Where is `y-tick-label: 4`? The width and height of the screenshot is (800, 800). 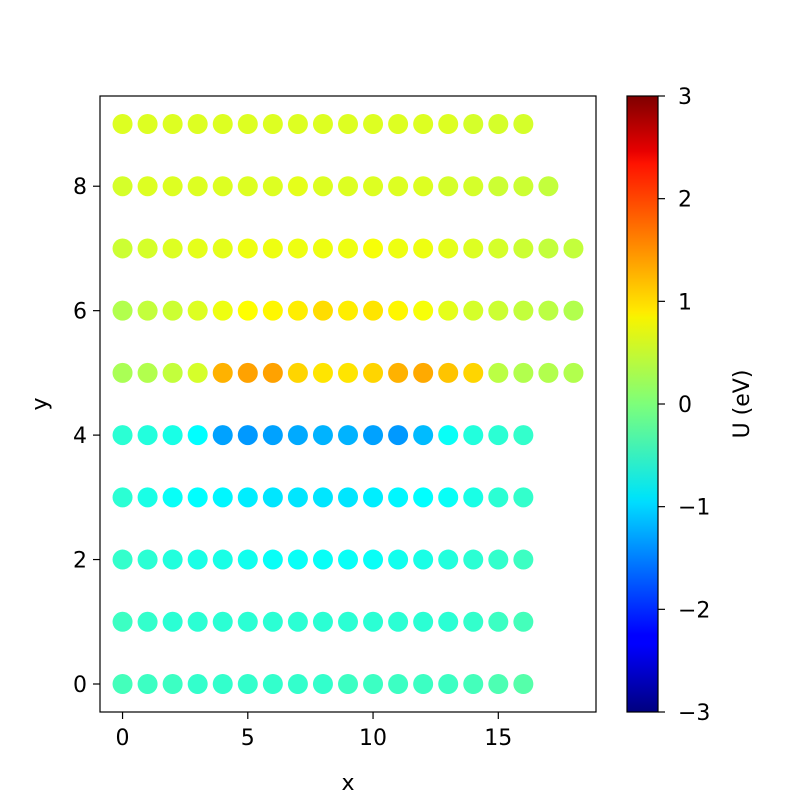
y-tick-label: 4 is located at coordinates (80, 436).